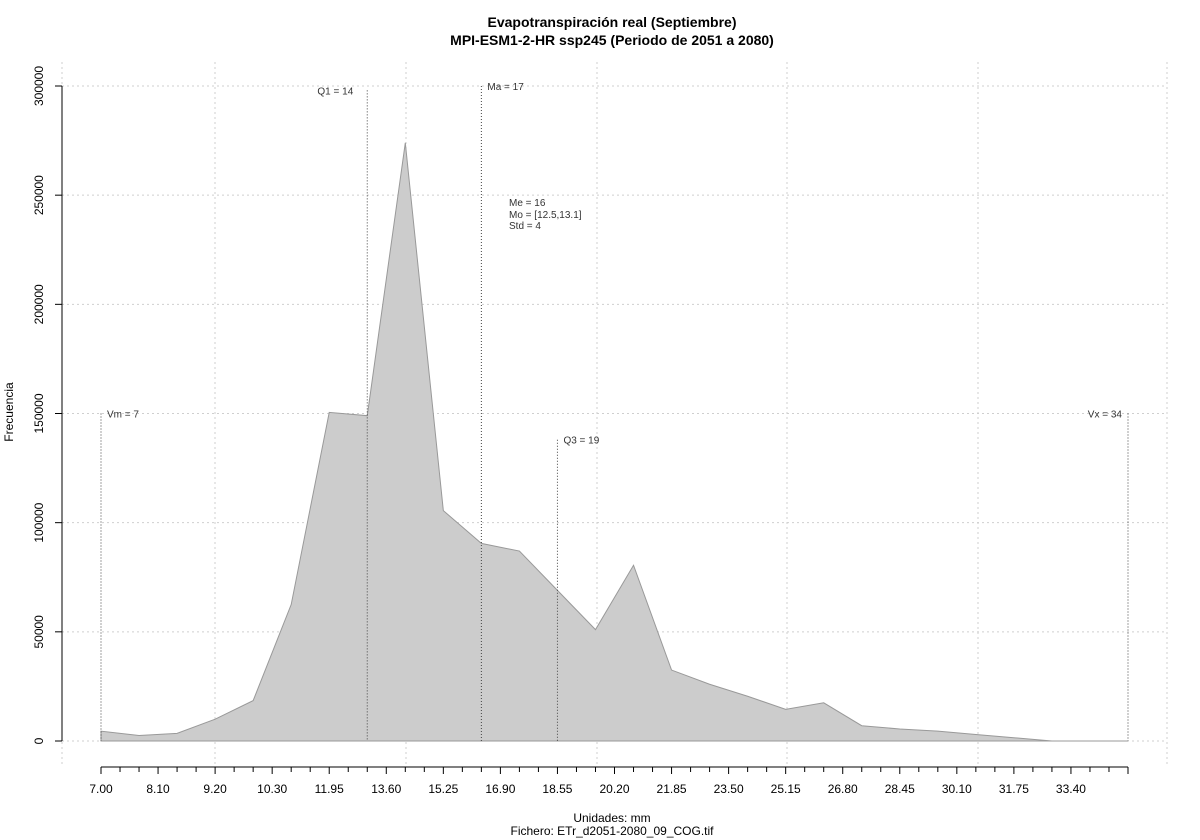 This screenshot has width=1200, height=840. Describe the element at coordinates (1014, 789) in the screenshot. I see `x-tick-label: 31.75` at that location.